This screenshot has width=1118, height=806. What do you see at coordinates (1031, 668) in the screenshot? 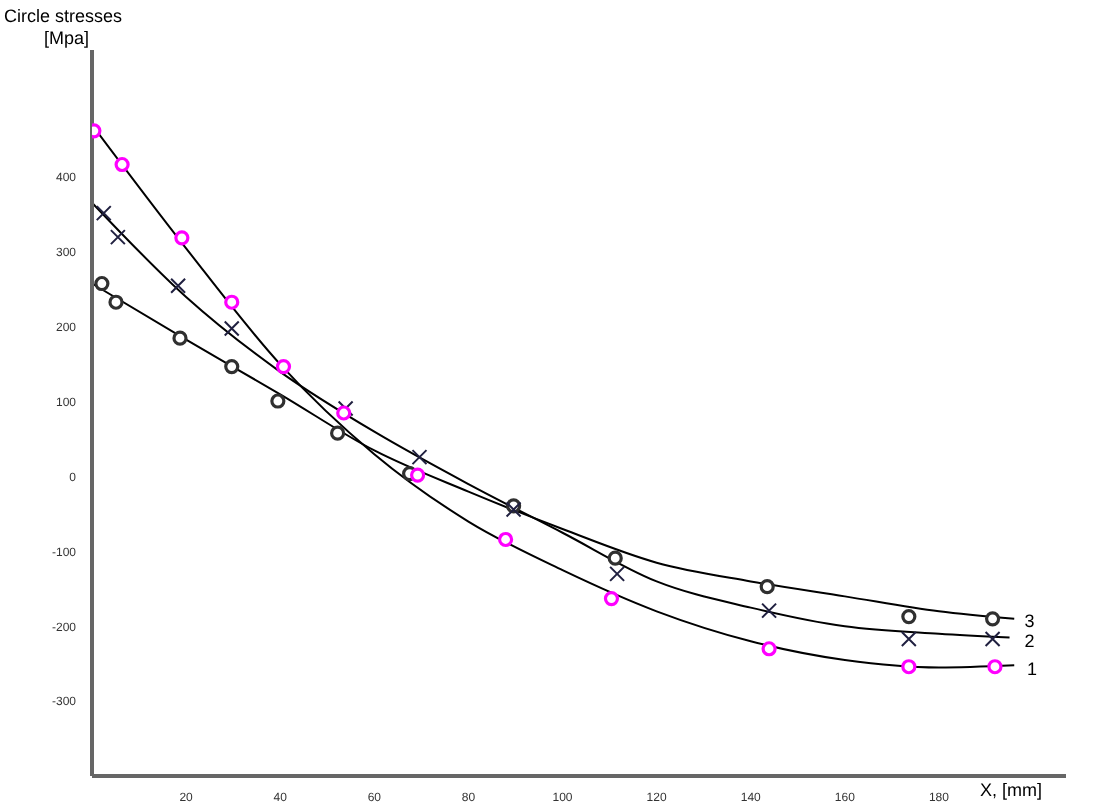
I see `series-label: 1` at bounding box center [1031, 668].